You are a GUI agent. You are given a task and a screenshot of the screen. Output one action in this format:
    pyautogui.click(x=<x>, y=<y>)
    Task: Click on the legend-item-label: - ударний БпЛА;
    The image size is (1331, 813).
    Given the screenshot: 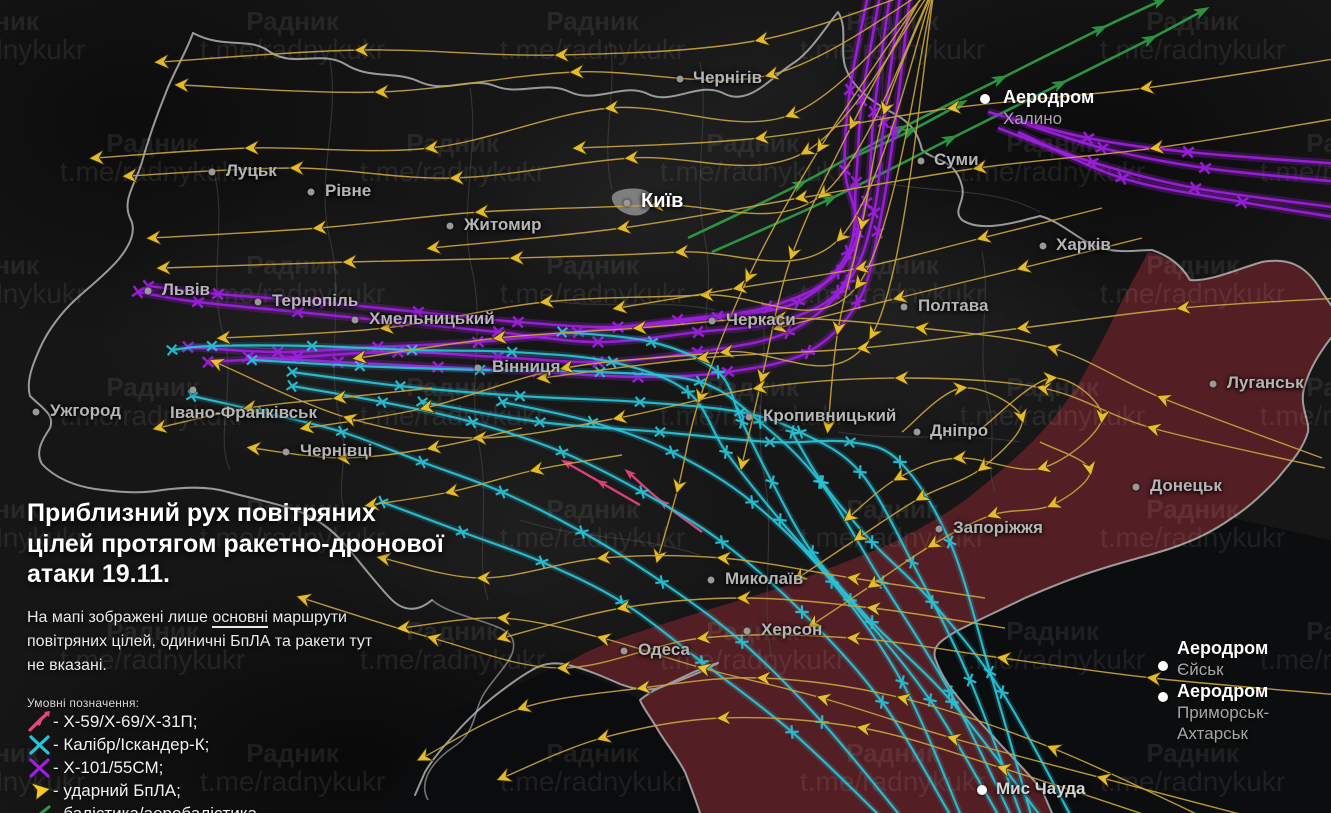 What is the action you would take?
    pyautogui.click(x=117, y=790)
    